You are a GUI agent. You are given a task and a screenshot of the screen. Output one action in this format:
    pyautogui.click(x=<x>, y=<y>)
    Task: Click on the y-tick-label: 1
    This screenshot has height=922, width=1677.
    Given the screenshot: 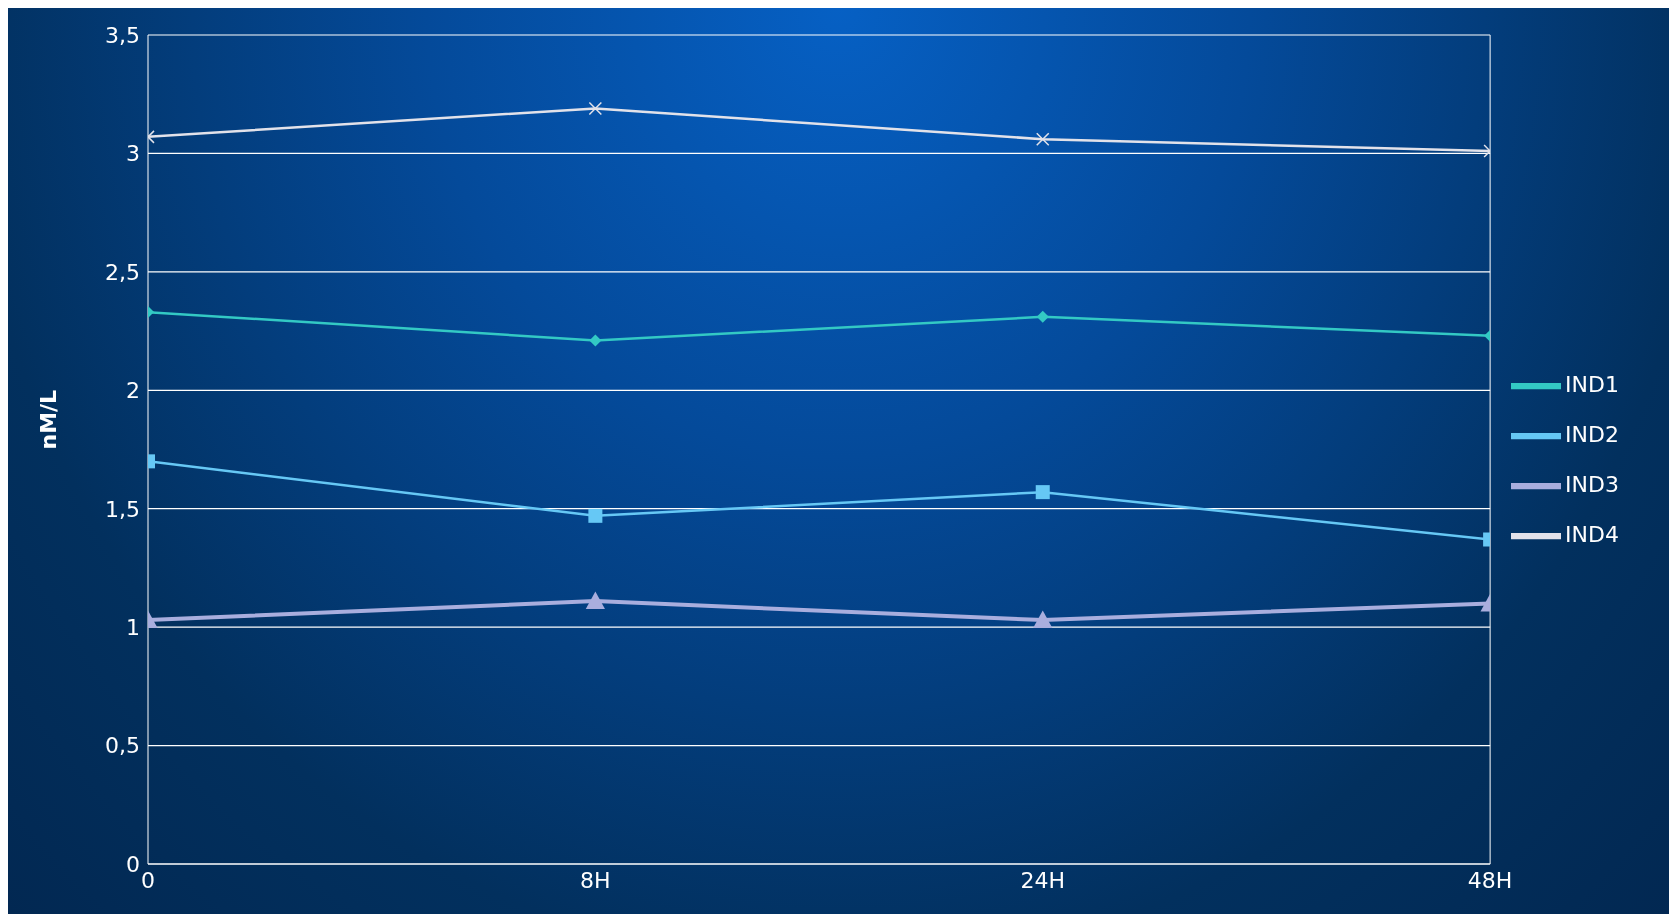 What is the action you would take?
    pyautogui.click(x=133, y=627)
    